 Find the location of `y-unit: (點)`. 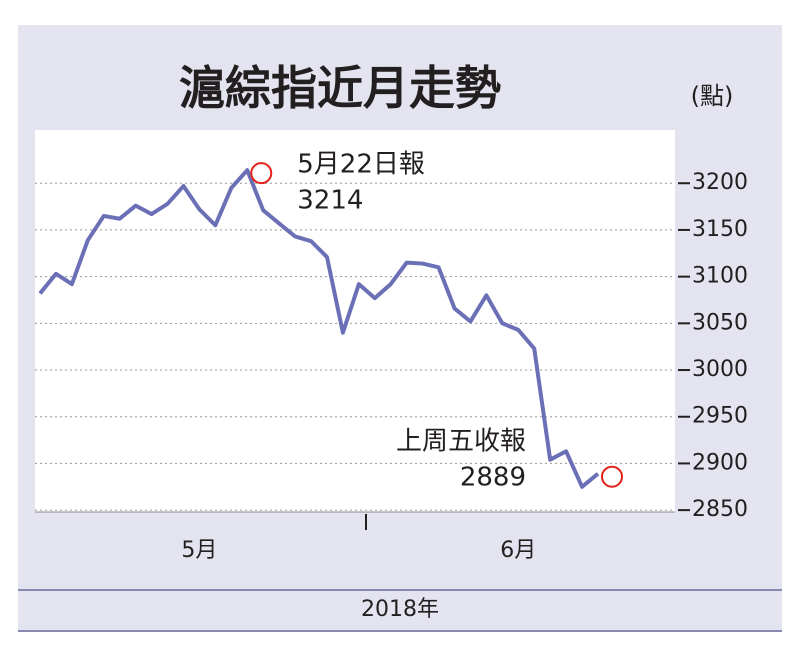

y-unit: (點) is located at coordinates (712, 96).